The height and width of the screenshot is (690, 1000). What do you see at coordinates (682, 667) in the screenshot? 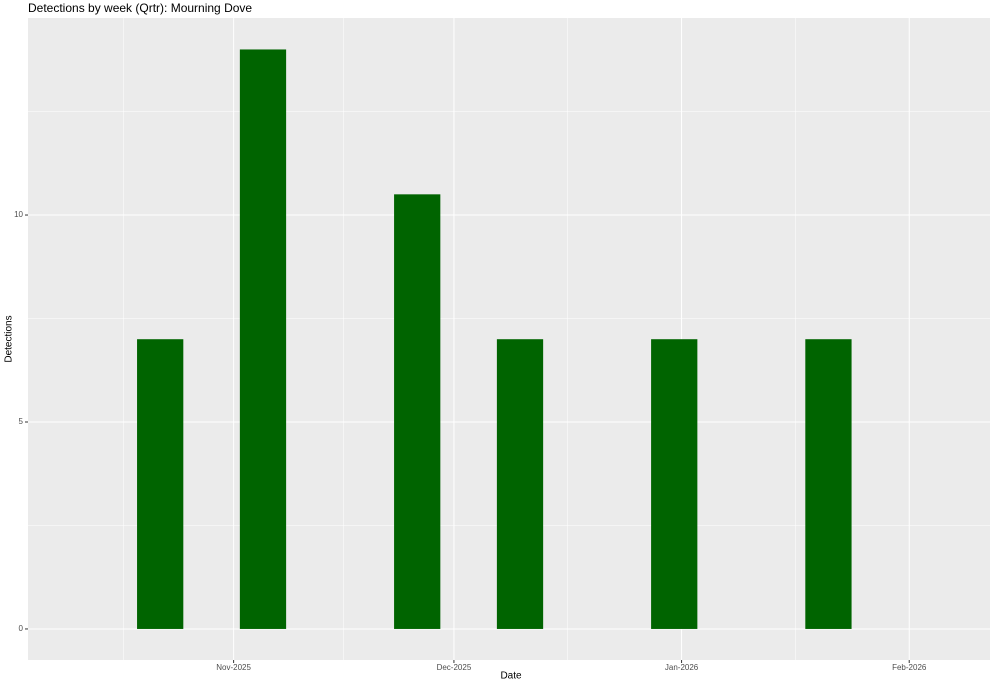
I see `x-tick-label: Jan-2026` at bounding box center [682, 667].